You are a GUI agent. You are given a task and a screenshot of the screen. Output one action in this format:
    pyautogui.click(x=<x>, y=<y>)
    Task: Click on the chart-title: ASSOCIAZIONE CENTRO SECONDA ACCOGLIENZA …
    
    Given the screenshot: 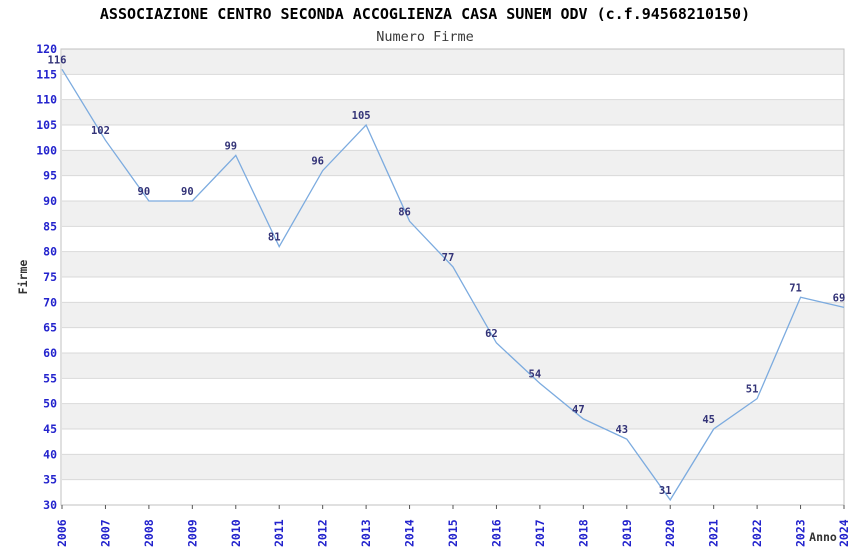 What is the action you would take?
    pyautogui.click(x=425, y=14)
    